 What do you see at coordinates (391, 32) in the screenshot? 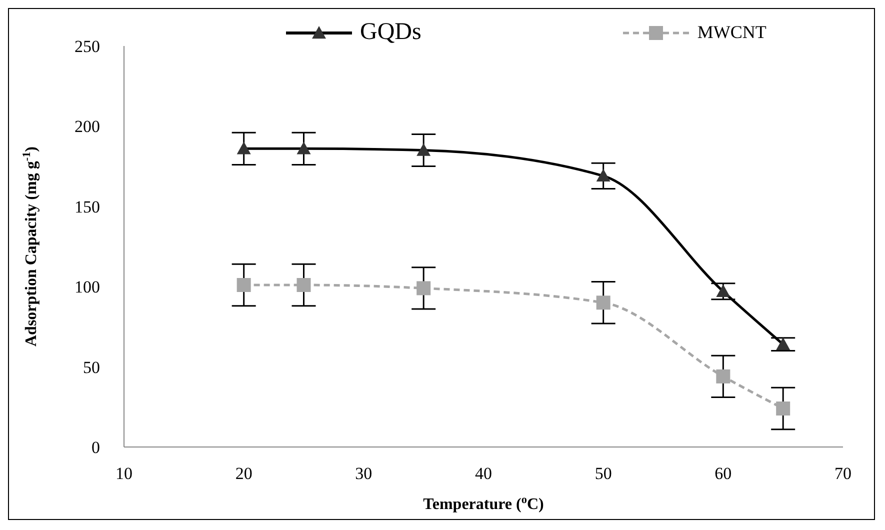
I see `legend-label: GQDs` at bounding box center [391, 32].